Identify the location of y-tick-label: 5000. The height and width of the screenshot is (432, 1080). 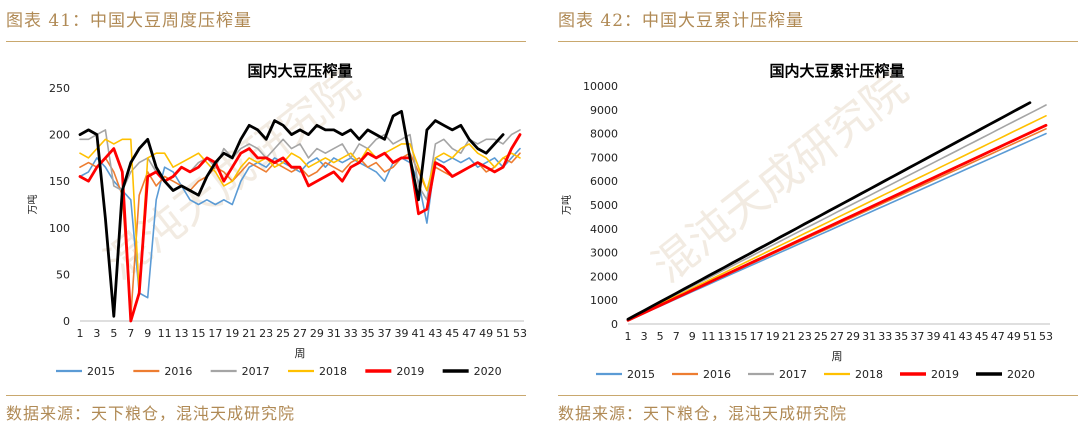
(604, 205).